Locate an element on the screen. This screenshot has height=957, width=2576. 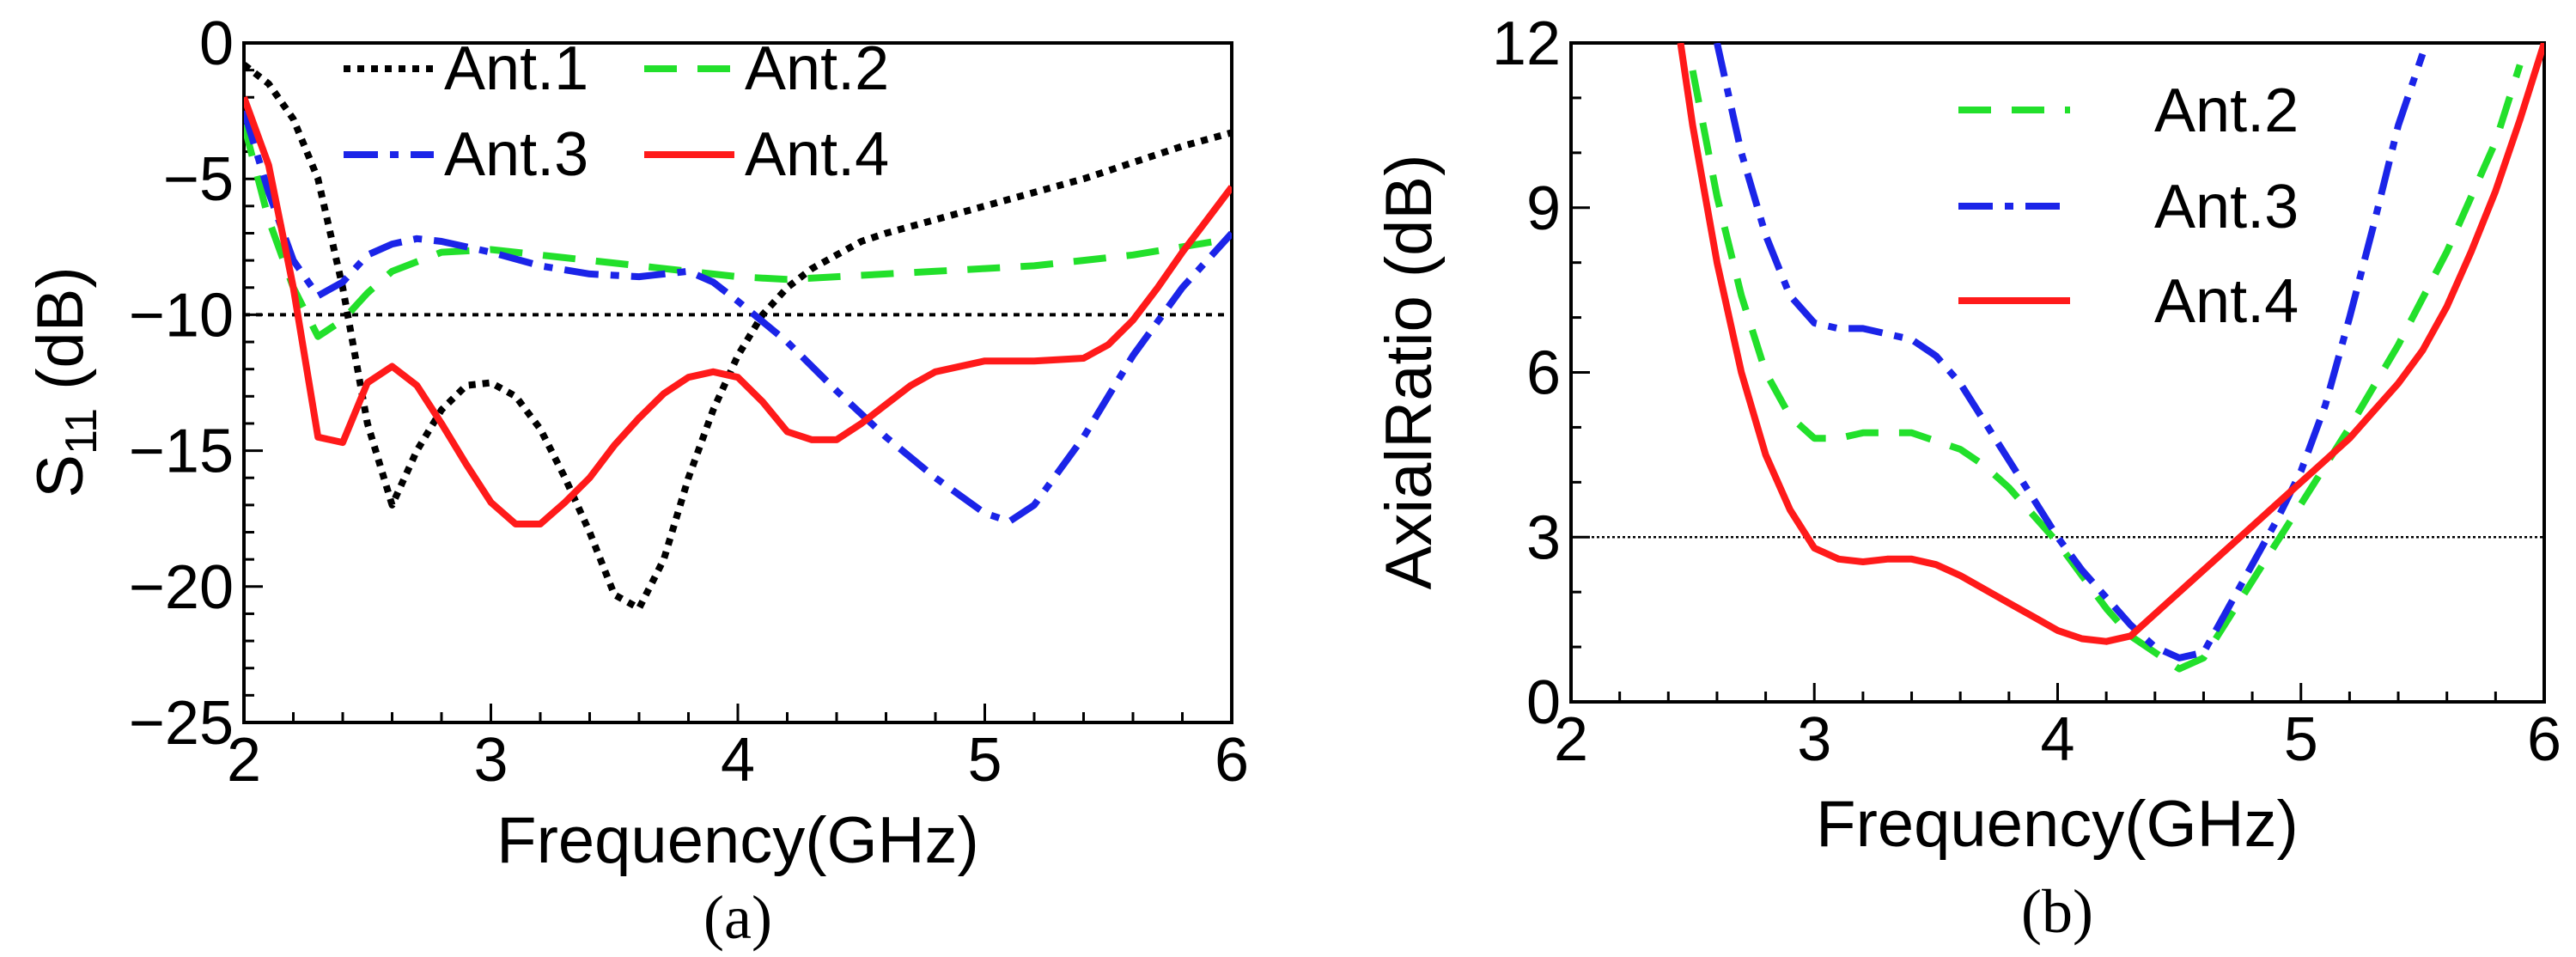
legend-item-b-ant4: Ant.4 is located at coordinates (2128, 301).